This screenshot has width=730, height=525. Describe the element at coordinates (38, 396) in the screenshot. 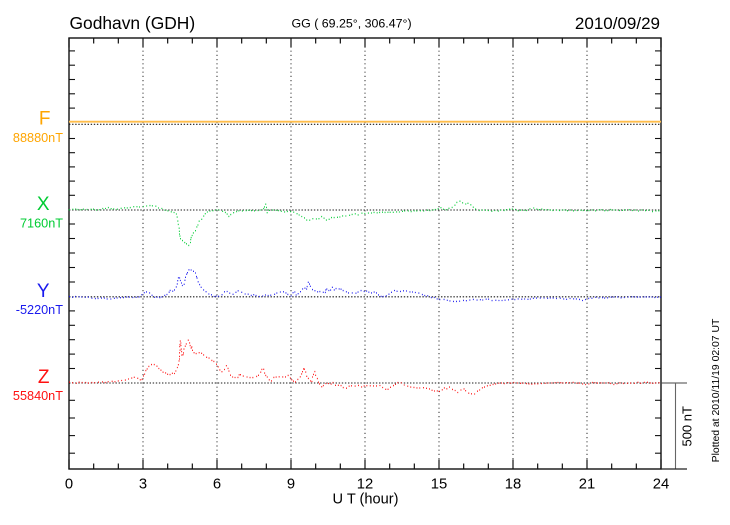

I see `svg-text: 55840nT` at that location.